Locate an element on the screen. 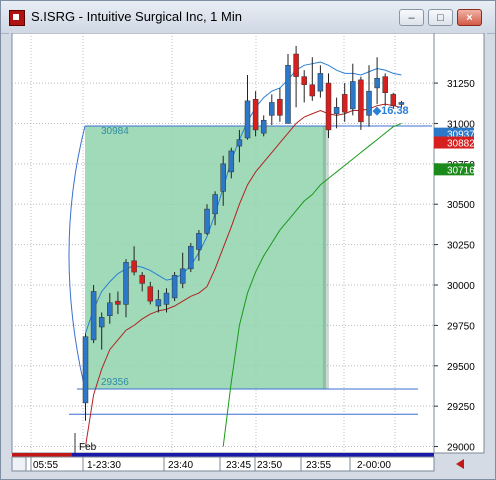 The height and width of the screenshot is (480, 496). window-title: S.ISRG - Intuitive Surgical Inc, 1 Min is located at coordinates (136, 16).